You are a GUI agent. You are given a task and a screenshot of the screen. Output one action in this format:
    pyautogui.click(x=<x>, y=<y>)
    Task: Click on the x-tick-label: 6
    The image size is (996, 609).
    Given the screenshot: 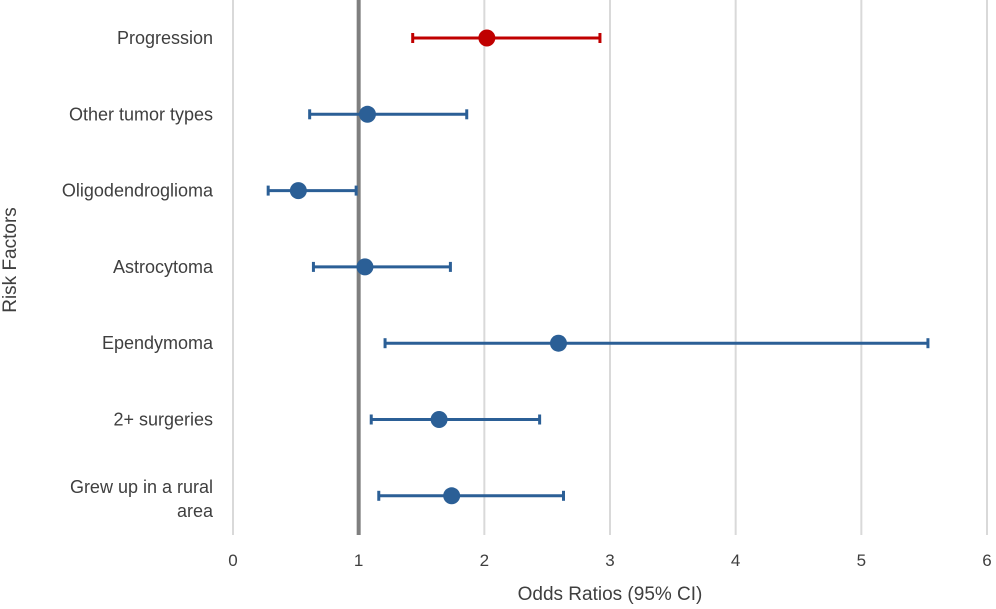 What is the action you would take?
    pyautogui.click(x=986, y=560)
    